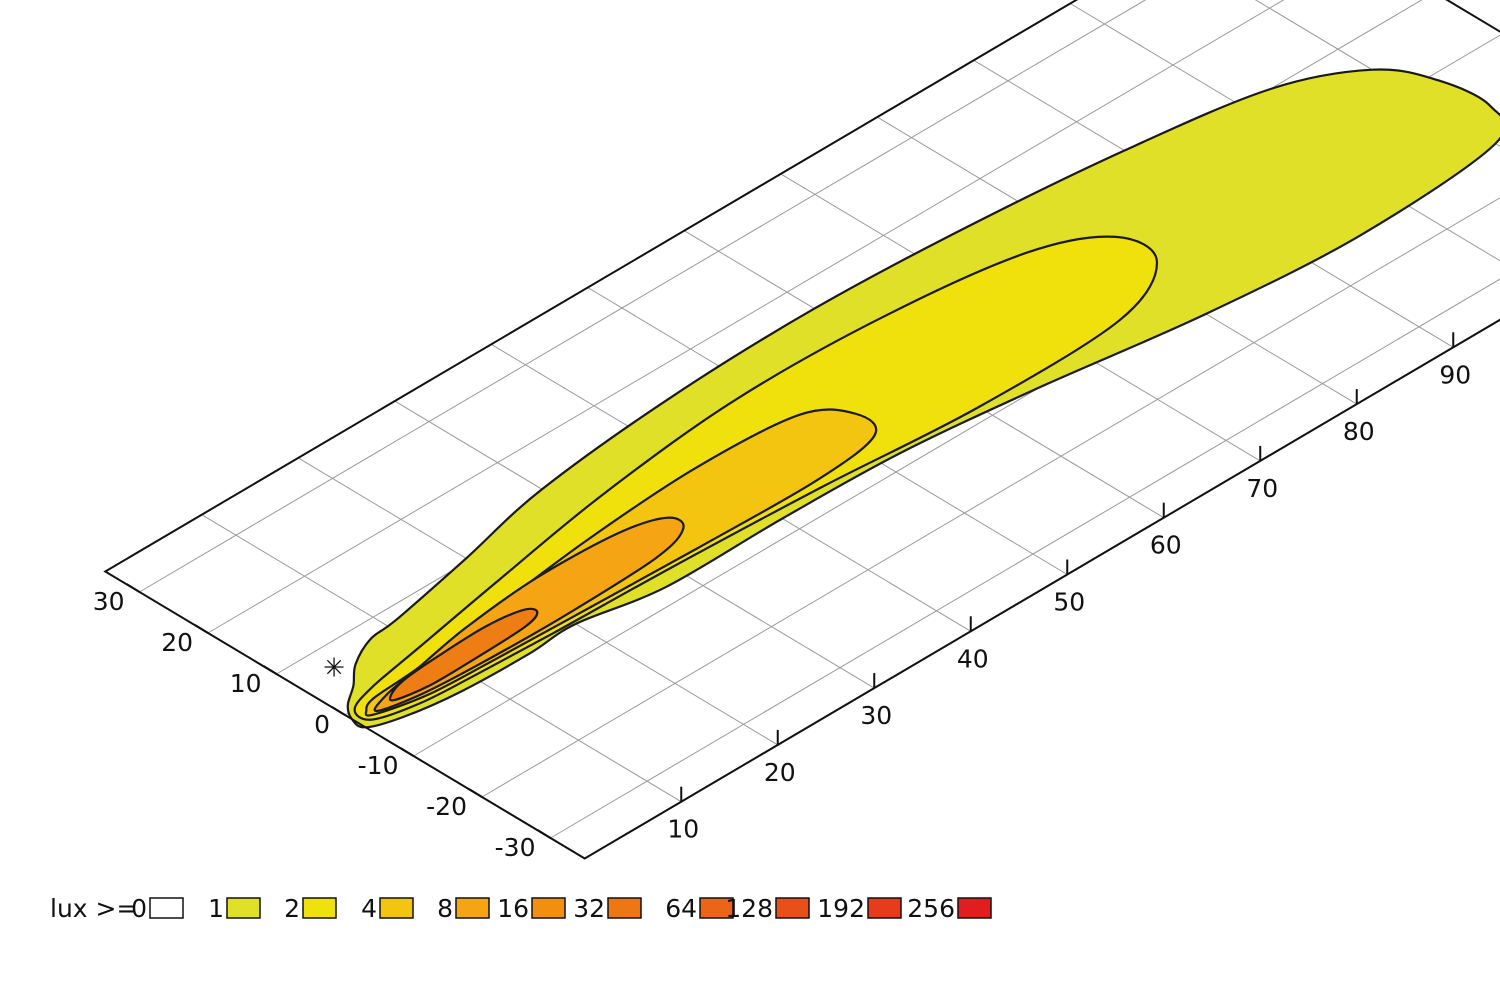 This screenshot has height=1000, width=1500. What do you see at coordinates (378, 765) in the screenshot?
I see `x-tick-label: -10` at bounding box center [378, 765].